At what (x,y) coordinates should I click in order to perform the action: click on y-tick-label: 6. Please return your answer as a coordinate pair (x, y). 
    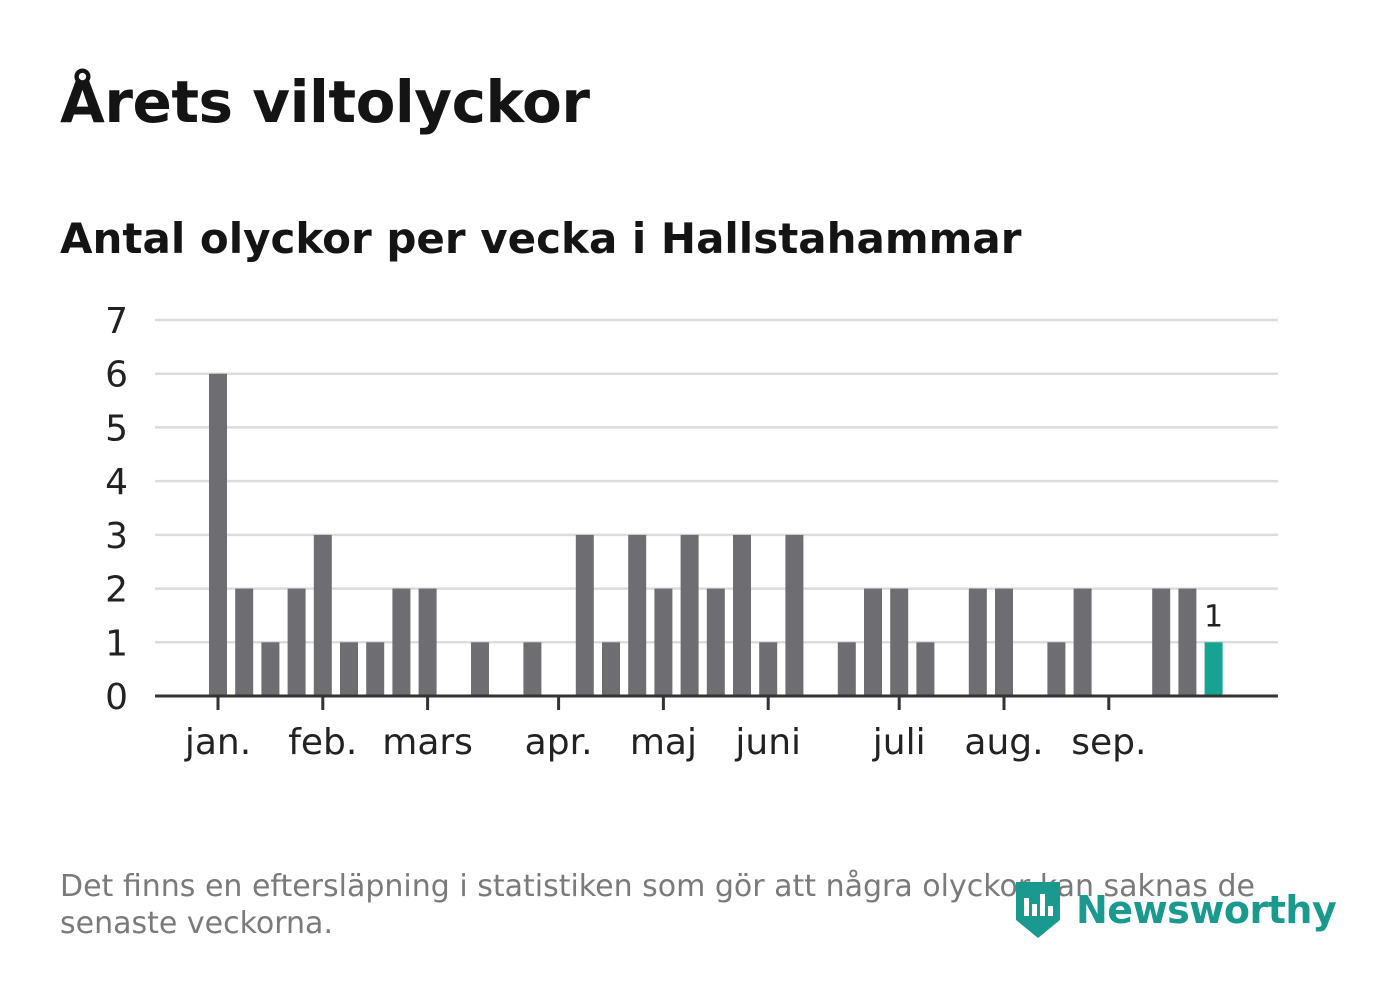
    Looking at the image, I should click on (116, 375).